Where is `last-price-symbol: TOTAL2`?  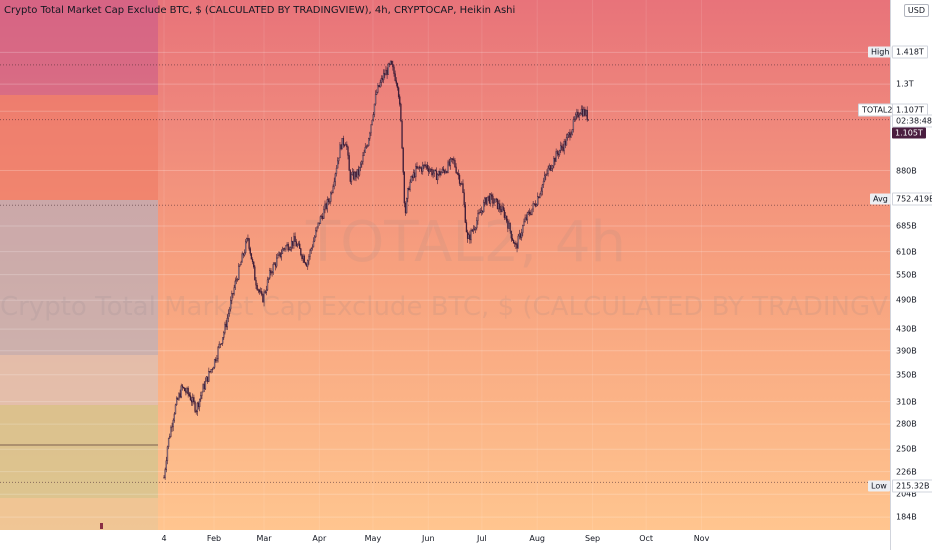
last-price-symbol: TOTAL2 is located at coordinates (877, 110).